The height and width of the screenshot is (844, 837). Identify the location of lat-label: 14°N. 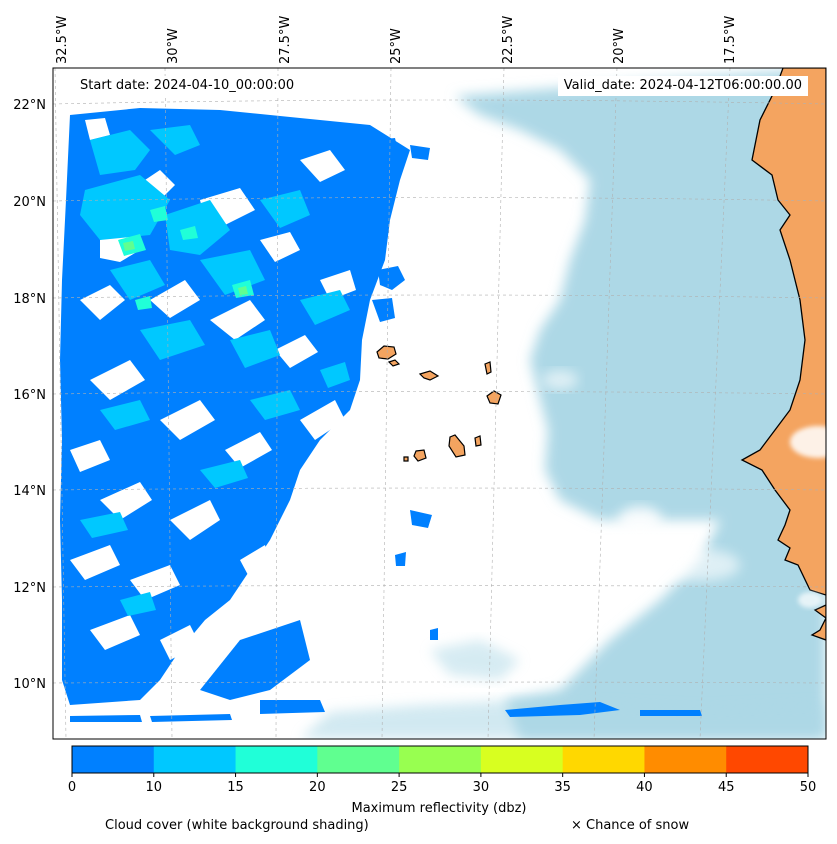
(29, 491).